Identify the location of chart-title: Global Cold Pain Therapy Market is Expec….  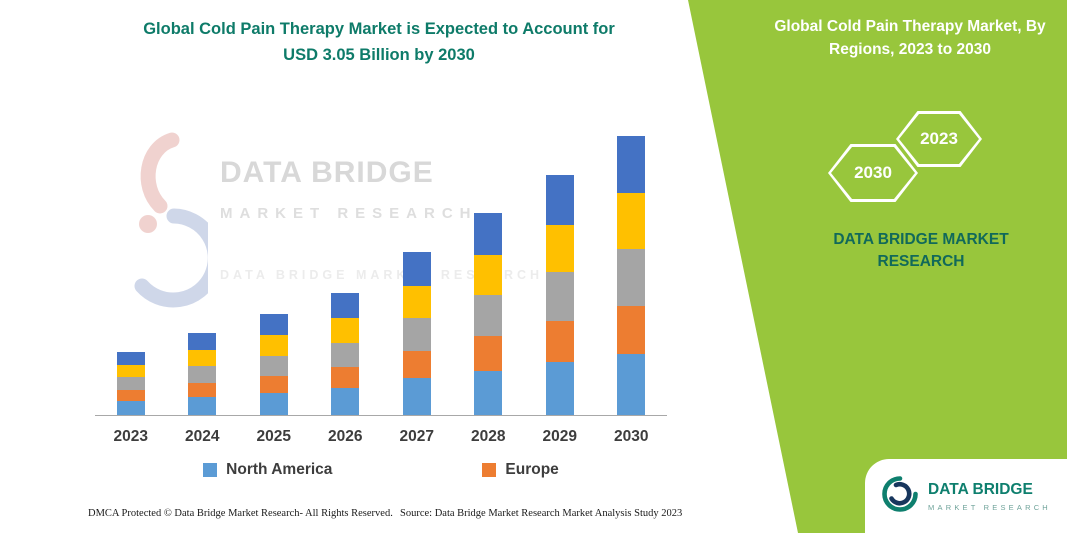
(379, 42).